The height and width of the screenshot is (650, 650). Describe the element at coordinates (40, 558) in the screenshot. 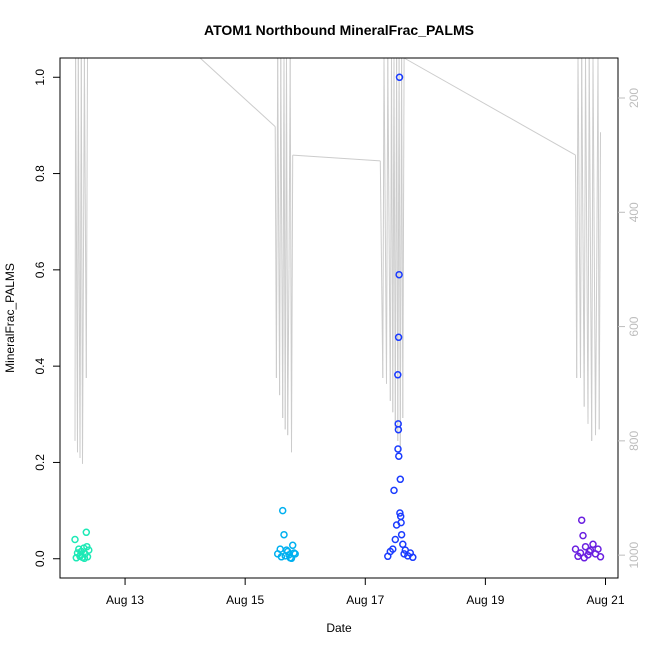

I see `y-tick-label: 0.0` at that location.